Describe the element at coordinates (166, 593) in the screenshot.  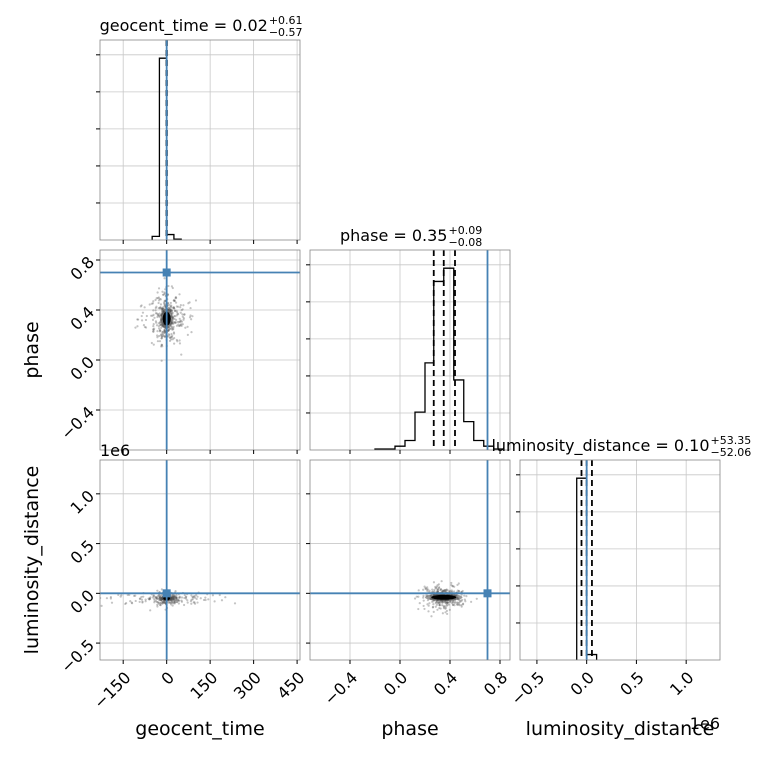
I see `truth-marker` at that location.